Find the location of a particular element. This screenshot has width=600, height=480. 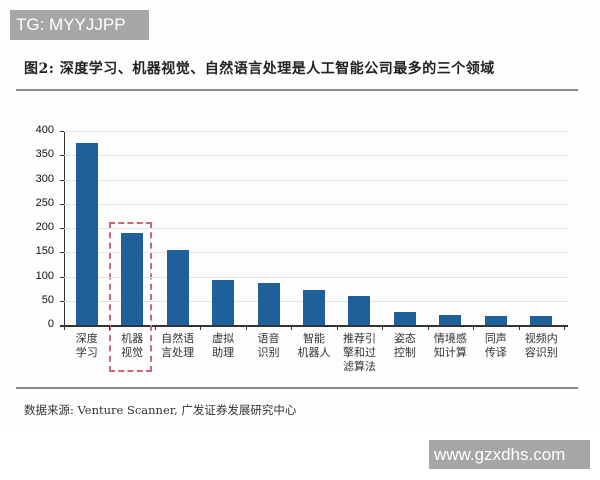

x-category-label: 推荐引 擎和过 滤算法 is located at coordinates (359, 353).